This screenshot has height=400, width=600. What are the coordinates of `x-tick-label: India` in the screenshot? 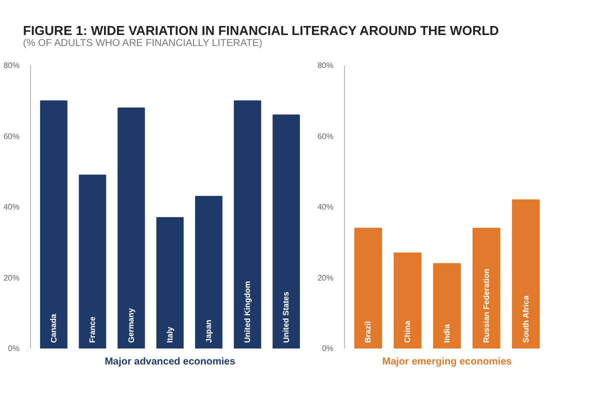 It's located at (447, 333).